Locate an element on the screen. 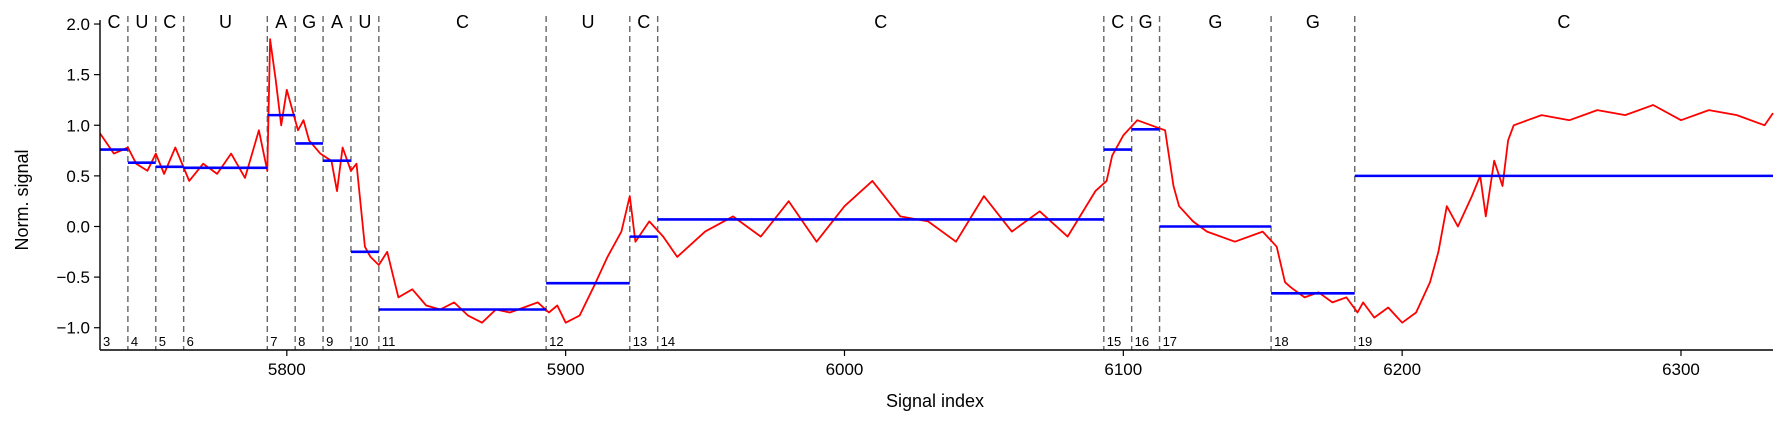  y-tick-label: 1.0 is located at coordinates (78, 125).